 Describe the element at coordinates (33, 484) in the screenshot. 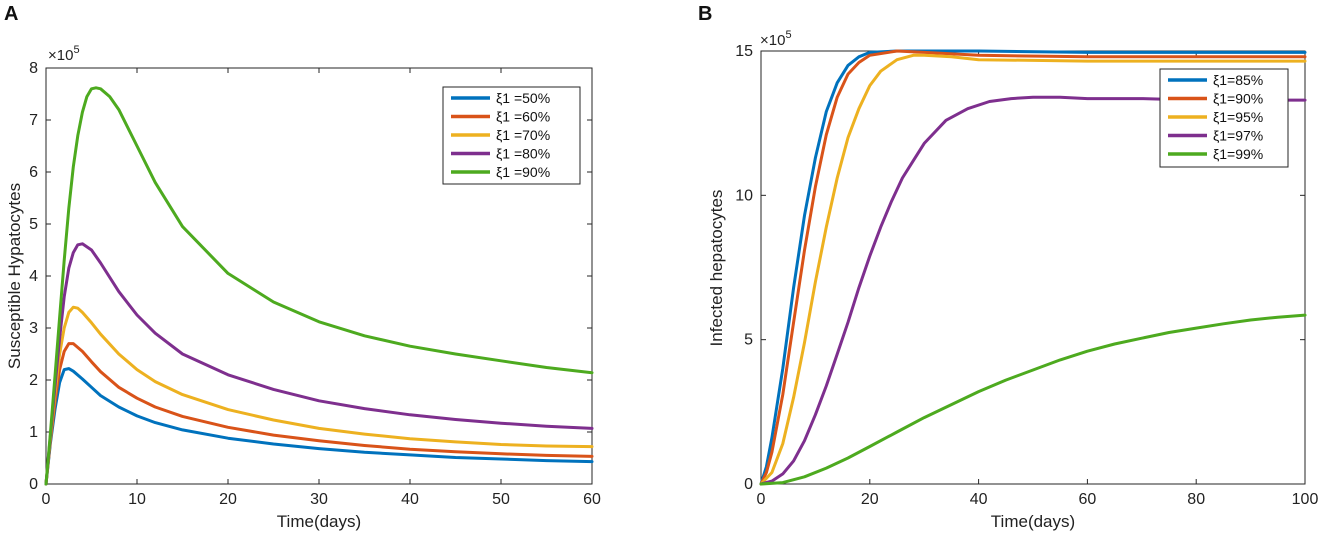

I see `panel-a-y-tick-label: 0` at that location.